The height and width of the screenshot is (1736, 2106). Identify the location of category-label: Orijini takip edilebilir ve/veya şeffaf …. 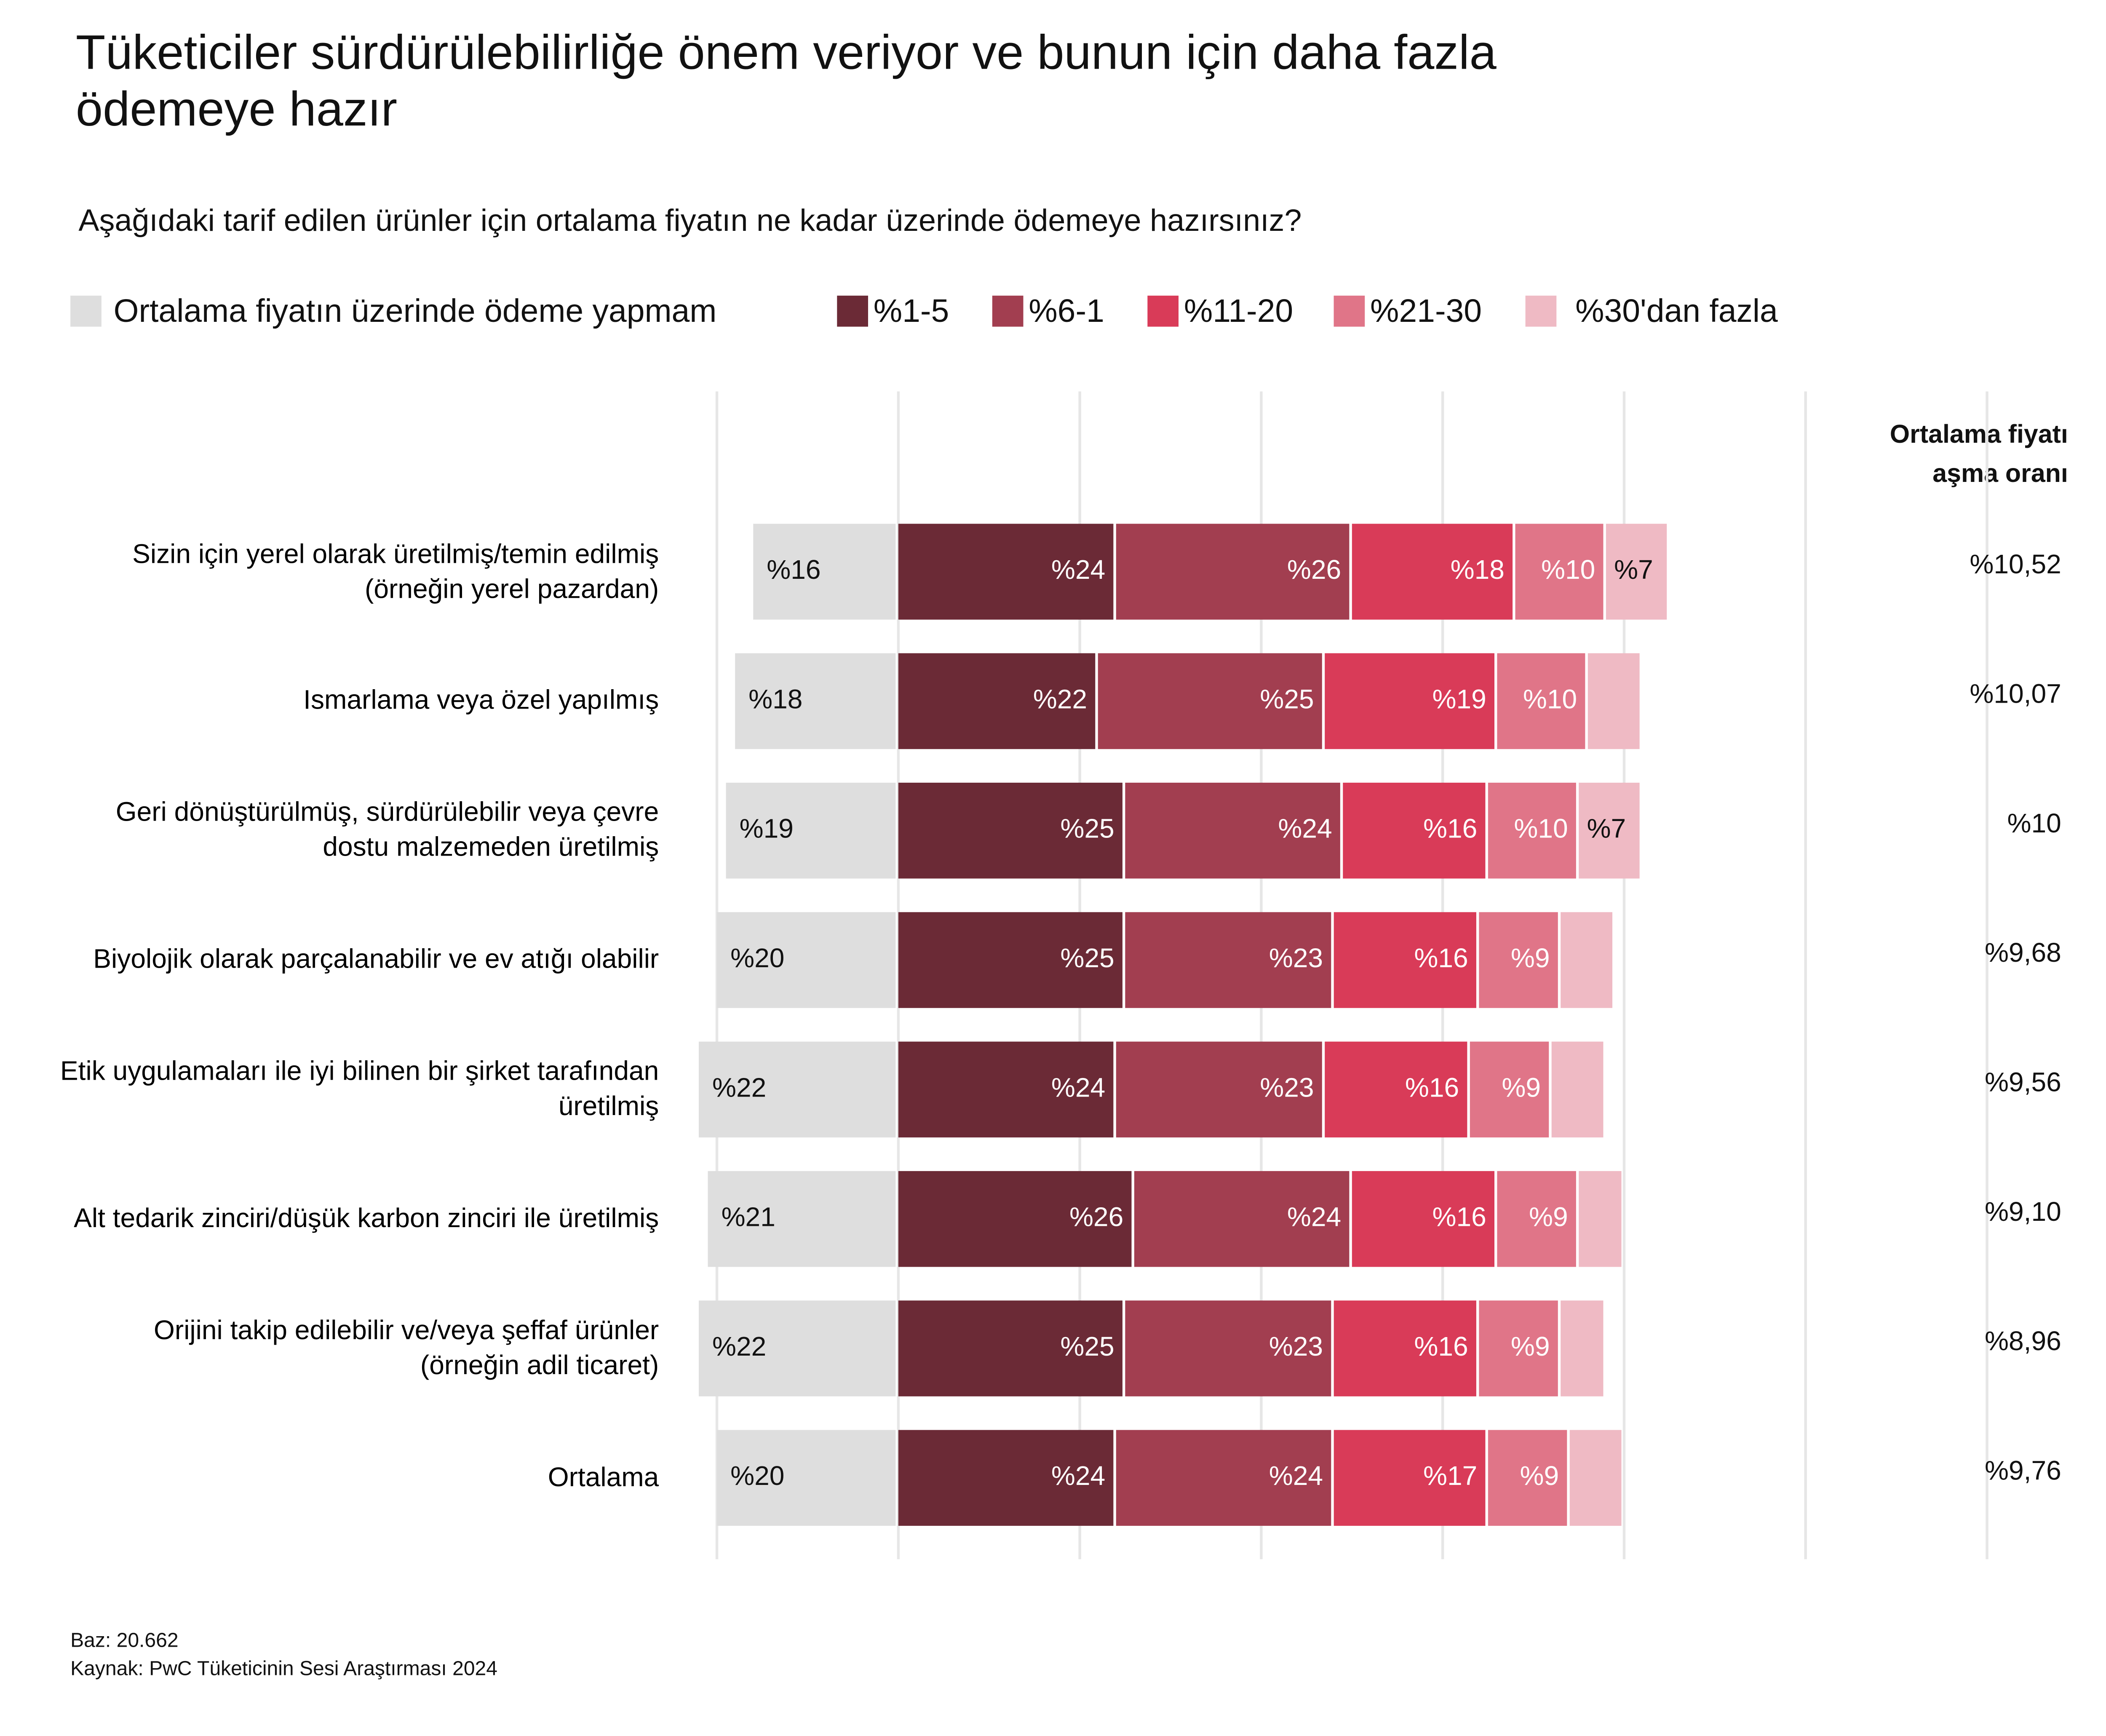
(406, 1348).